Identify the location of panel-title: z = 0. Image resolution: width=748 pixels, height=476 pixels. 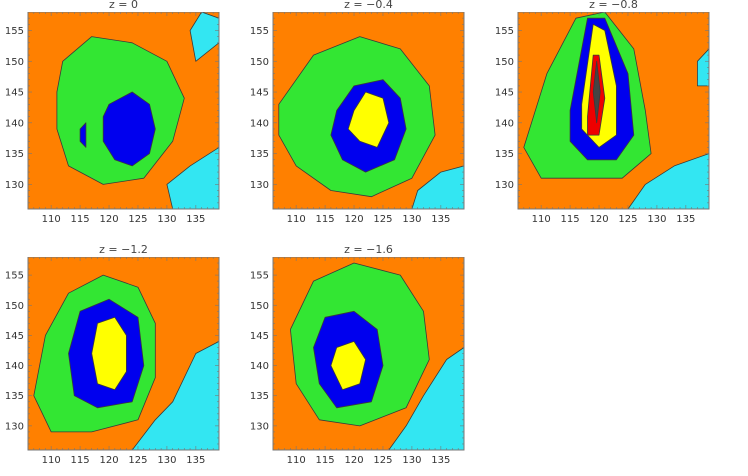
(123, 5).